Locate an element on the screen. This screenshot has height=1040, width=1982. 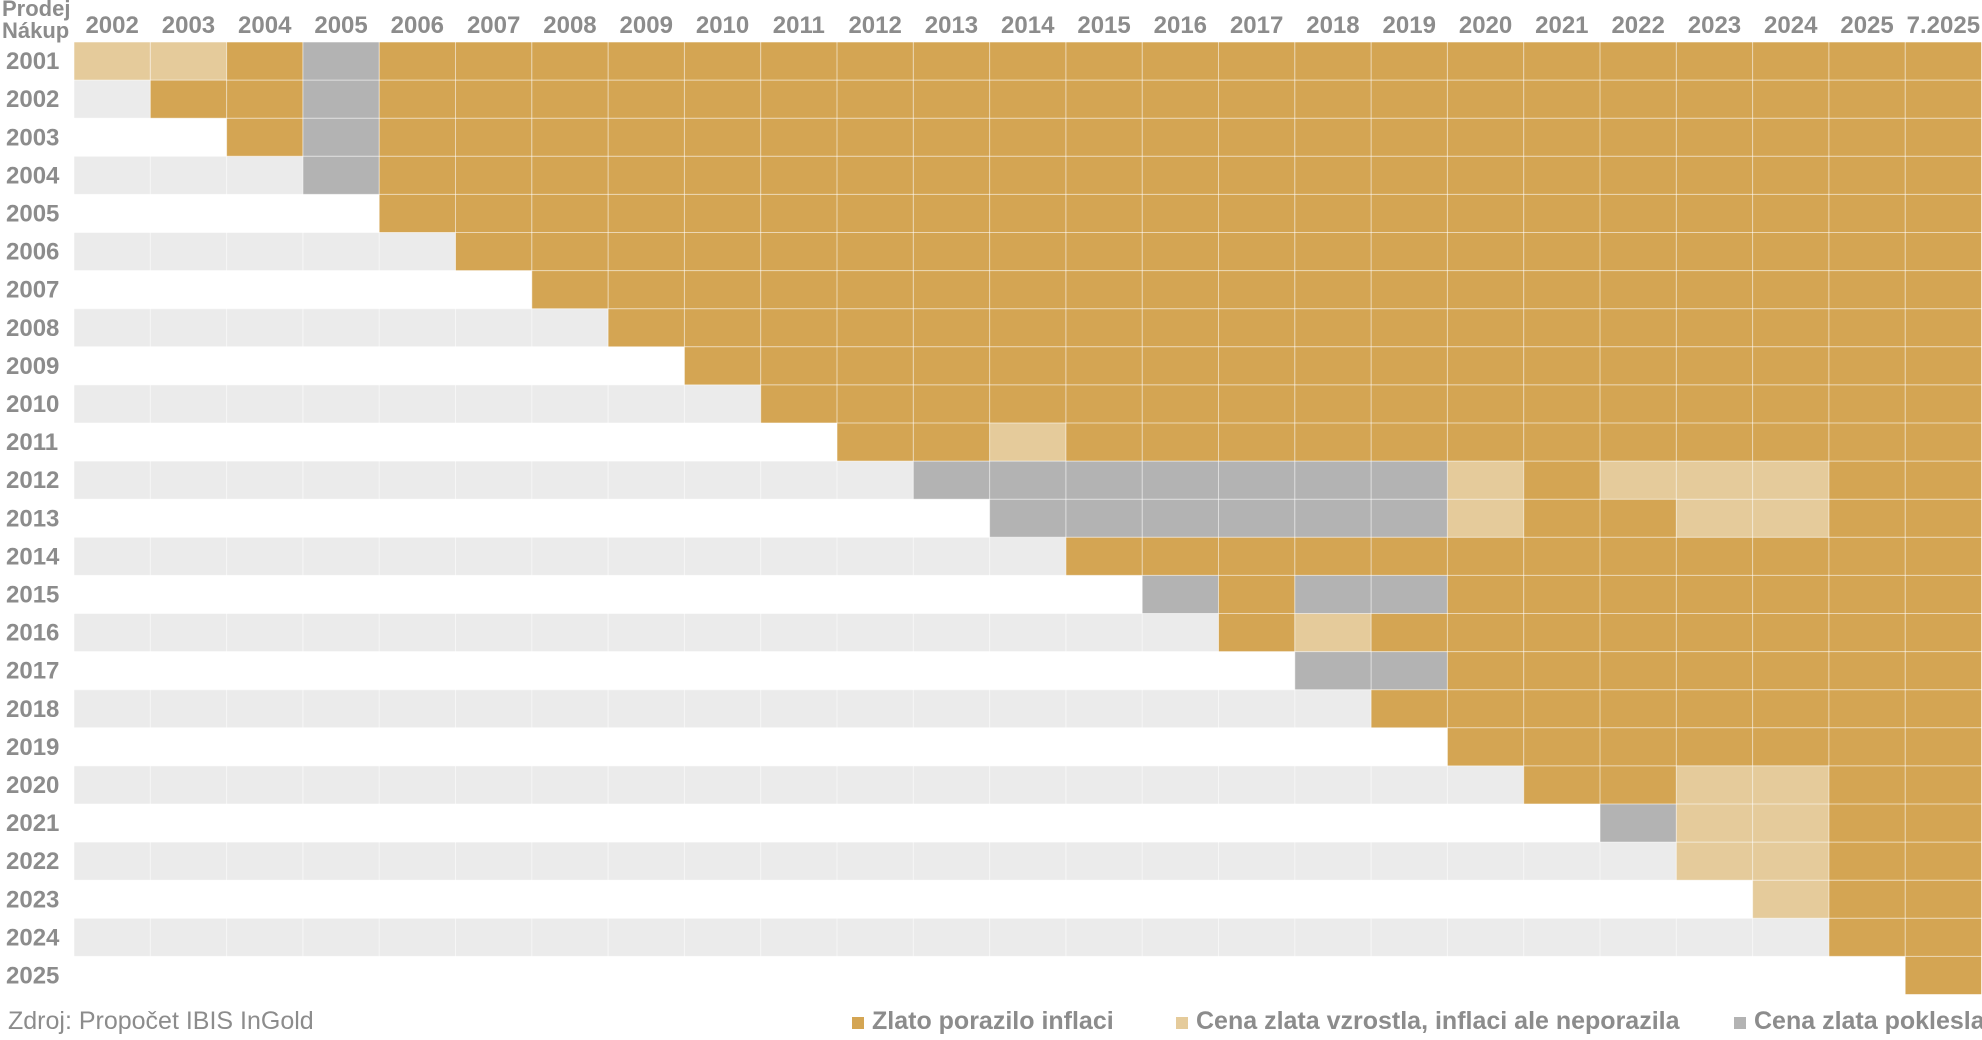
column-label: 2006 is located at coordinates (417, 25).